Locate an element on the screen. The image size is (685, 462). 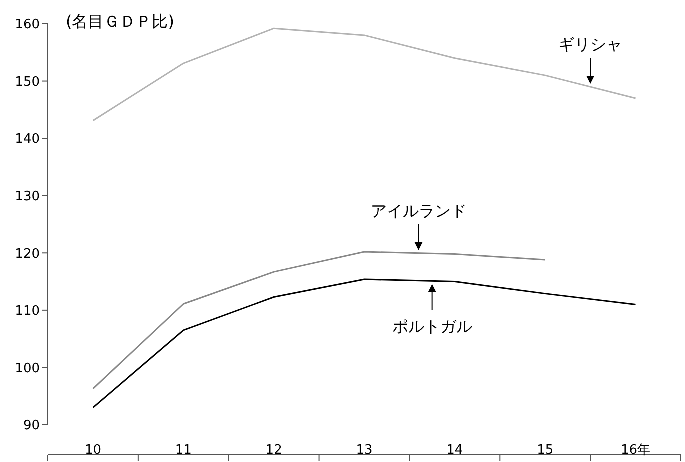
y-tick-label: 120 is located at coordinates (27, 254).